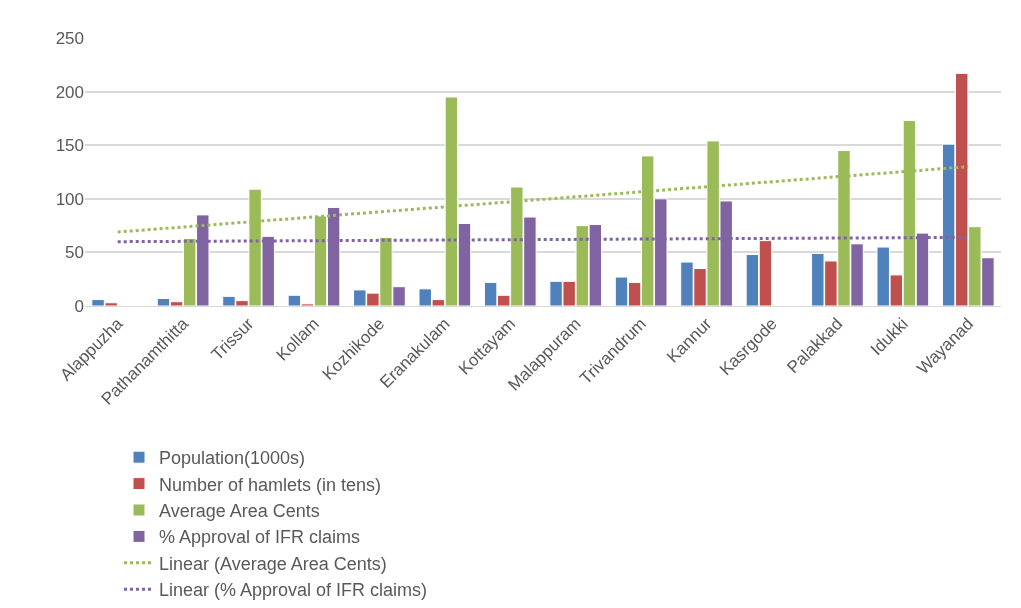 This screenshot has width=1021, height=608. What do you see at coordinates (79, 306) in the screenshot?
I see `y-tick-label: 0` at bounding box center [79, 306].